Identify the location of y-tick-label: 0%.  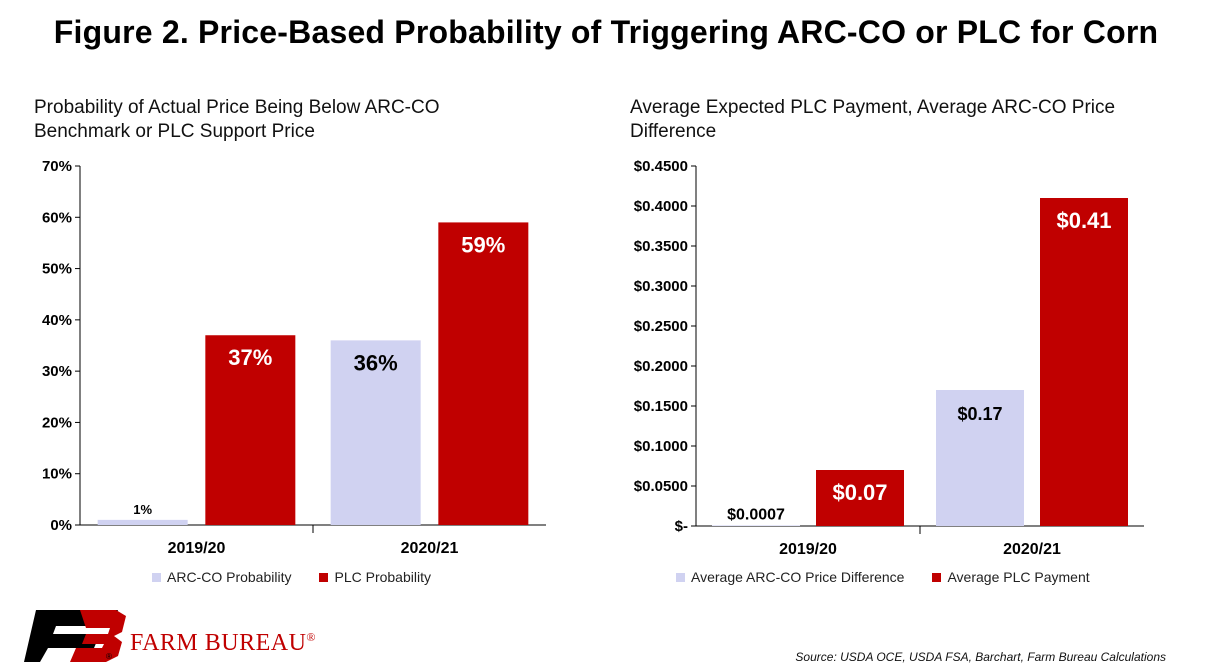
(61, 525).